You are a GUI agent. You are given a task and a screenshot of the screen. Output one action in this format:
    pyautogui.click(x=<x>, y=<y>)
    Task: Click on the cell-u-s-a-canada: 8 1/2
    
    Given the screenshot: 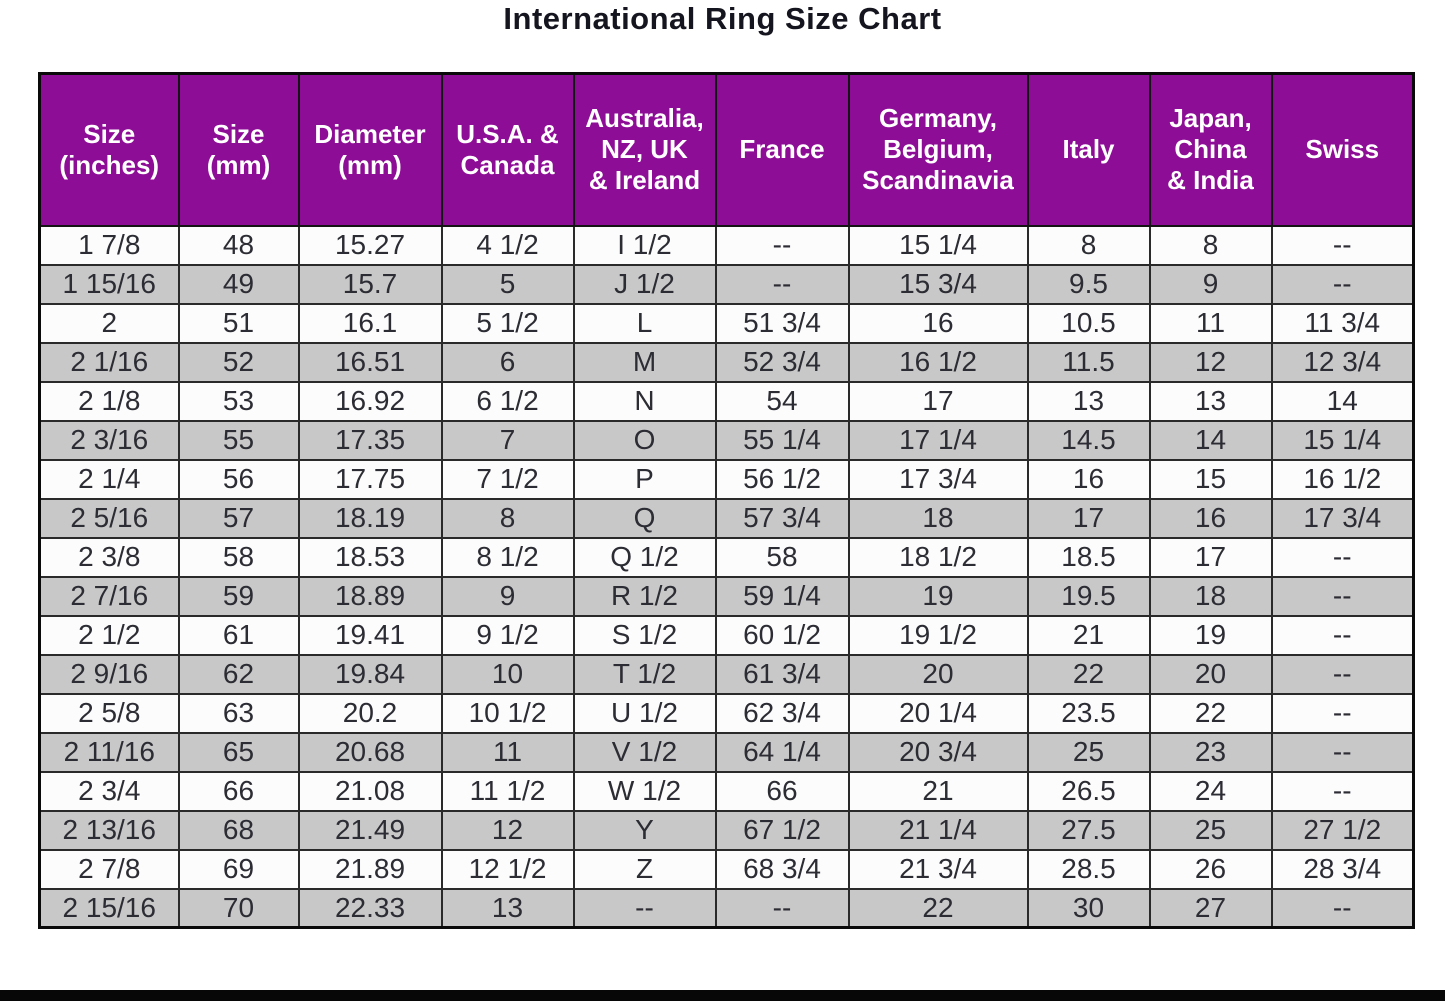 What is the action you would take?
    pyautogui.click(x=507, y=557)
    